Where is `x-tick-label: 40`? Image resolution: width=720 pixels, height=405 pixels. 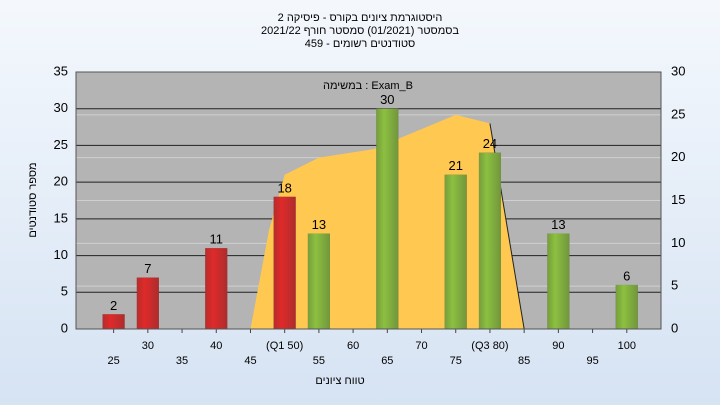
x-tick-label: 40 is located at coordinates (216, 346).